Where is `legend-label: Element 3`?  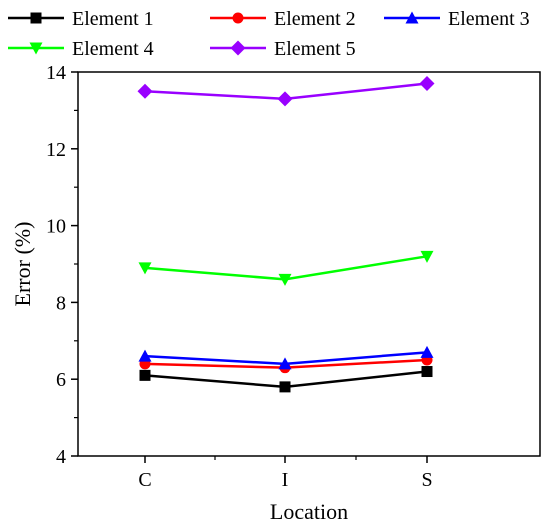
legend-label: Element 3 is located at coordinates (489, 19).